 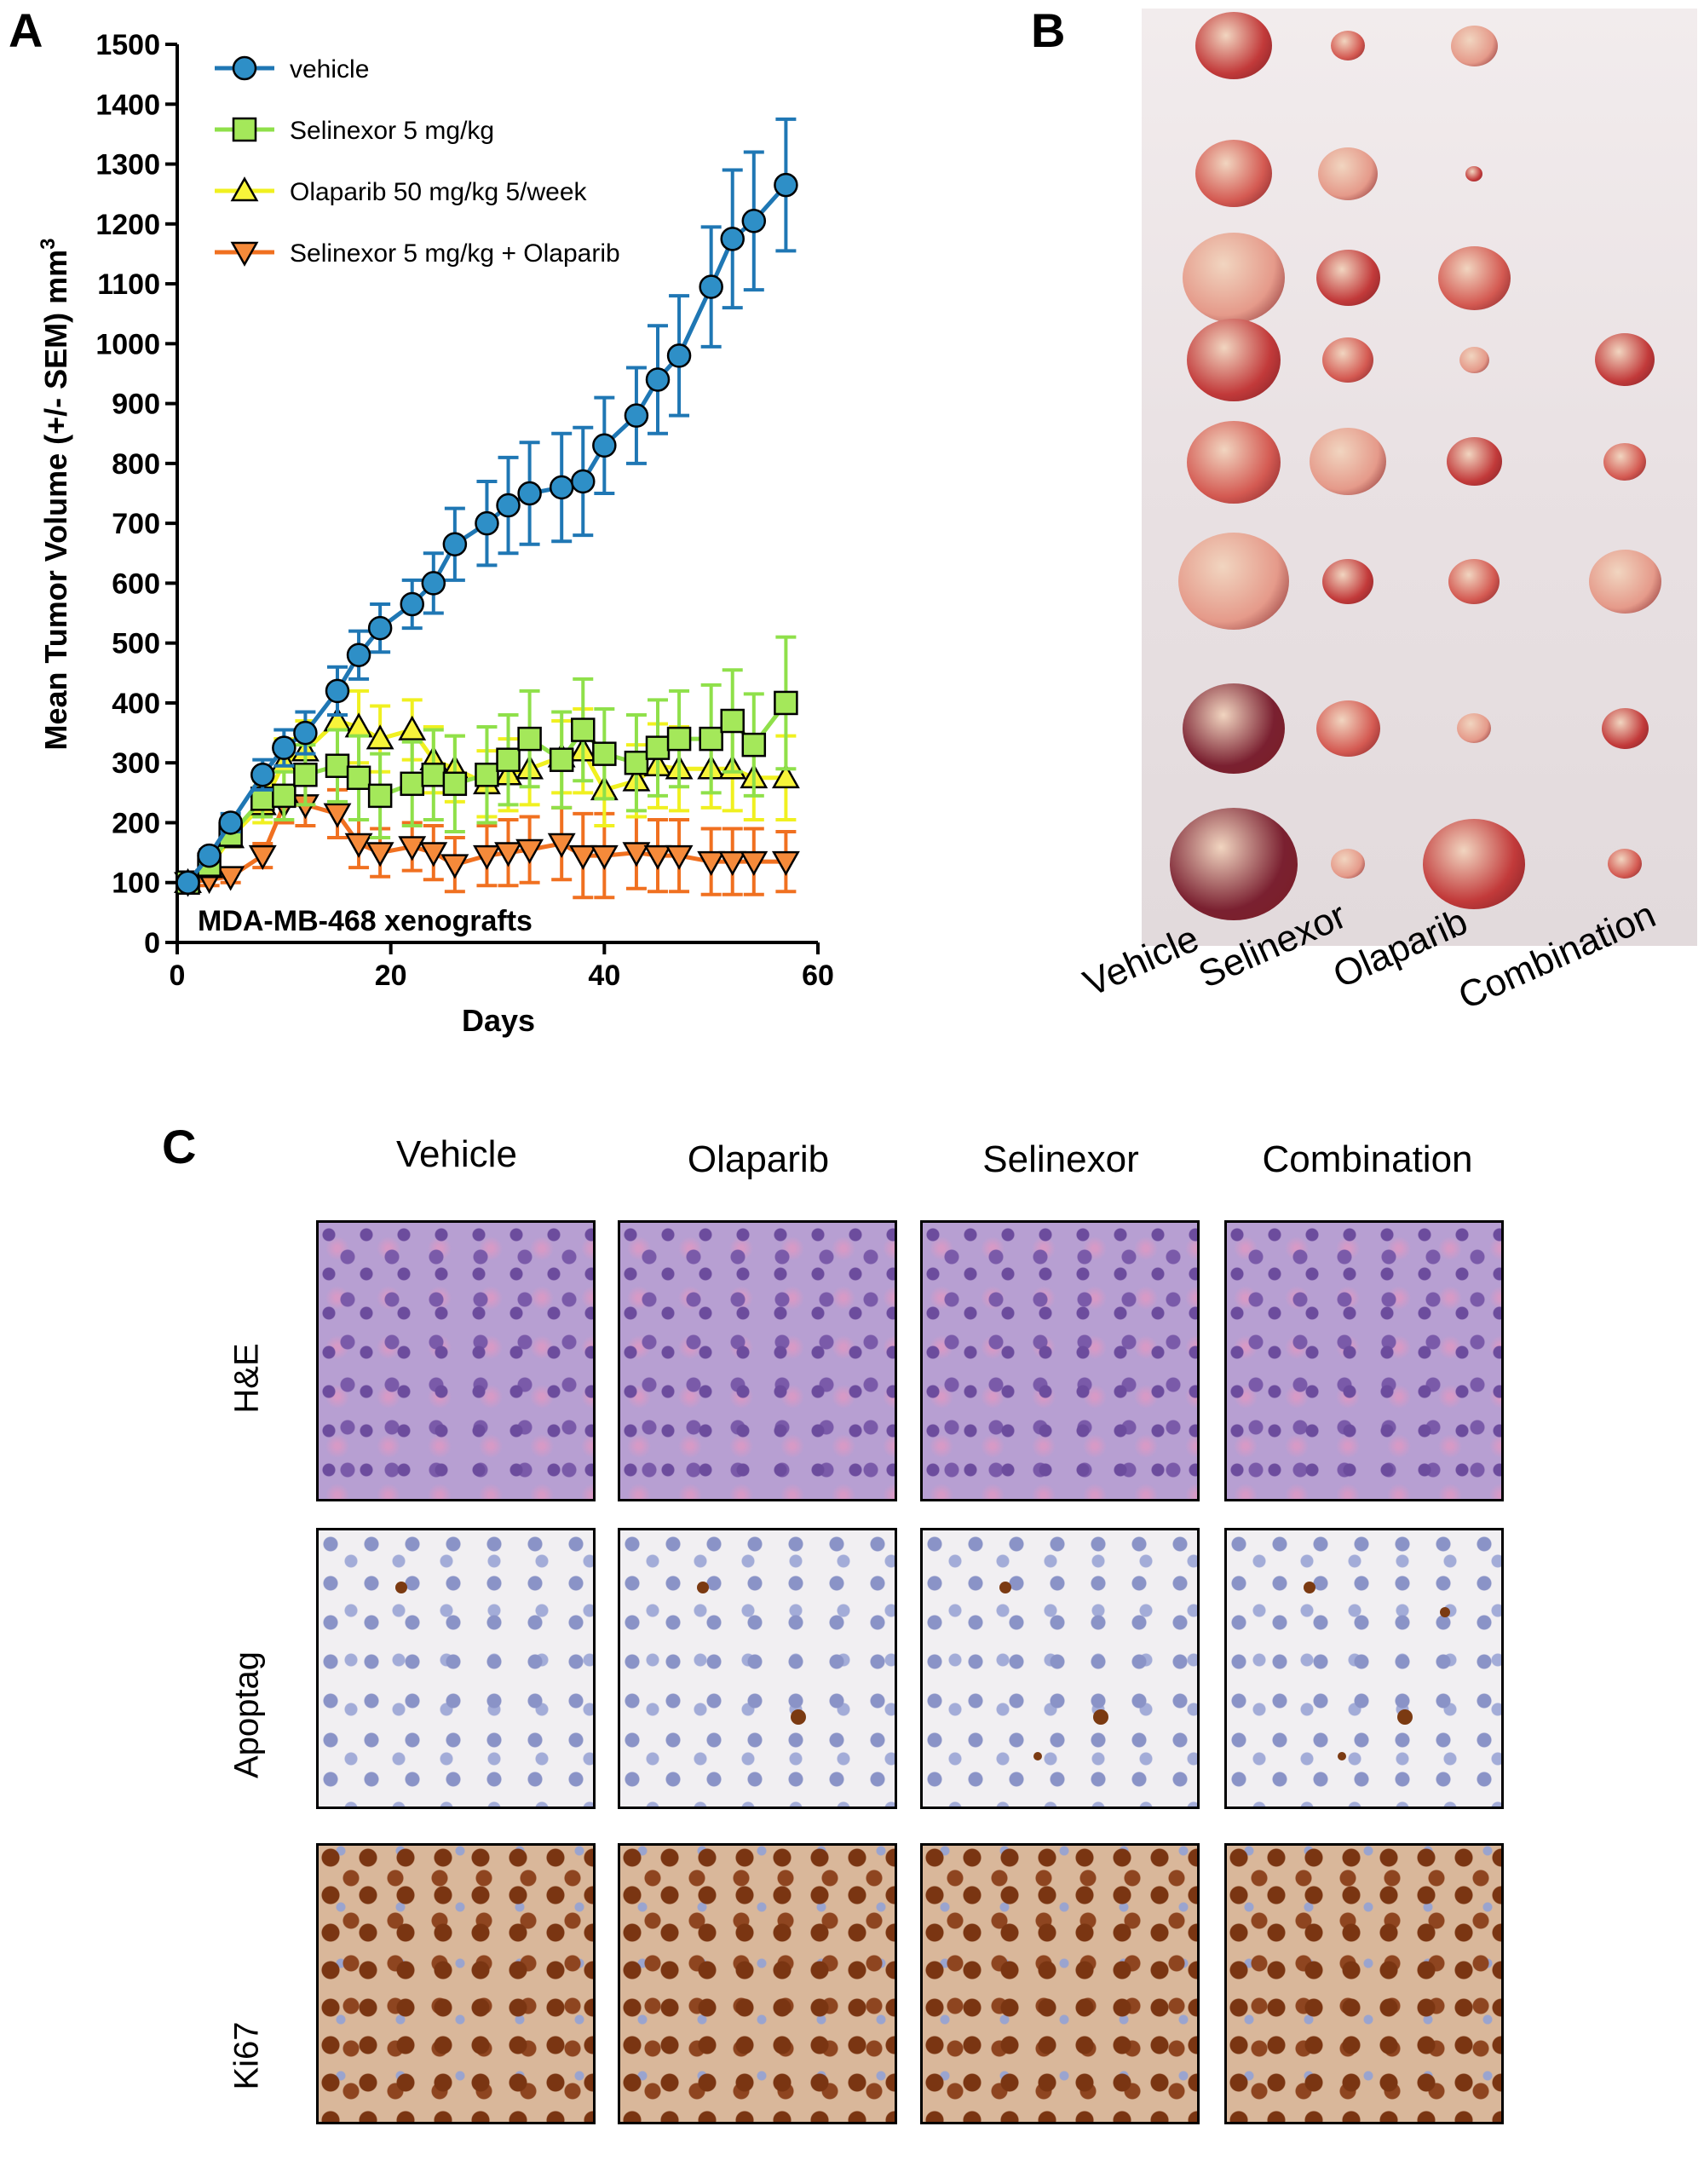 I want to click on row-label-ki67: Ki67, so click(x=246, y=2056).